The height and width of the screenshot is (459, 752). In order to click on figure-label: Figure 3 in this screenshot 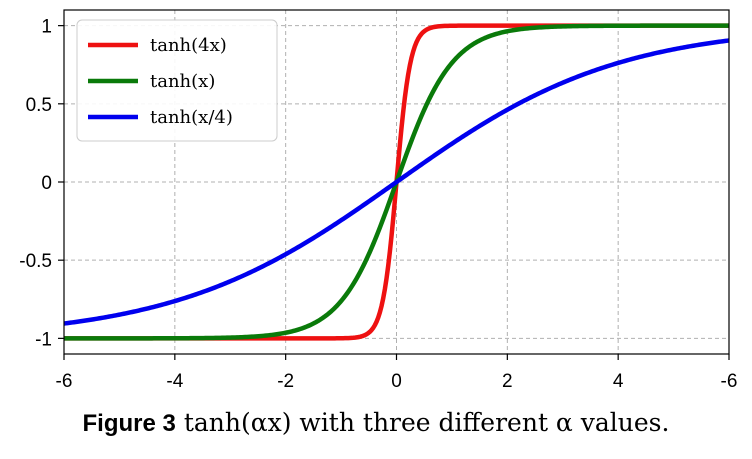, I will do `click(129, 423)`.